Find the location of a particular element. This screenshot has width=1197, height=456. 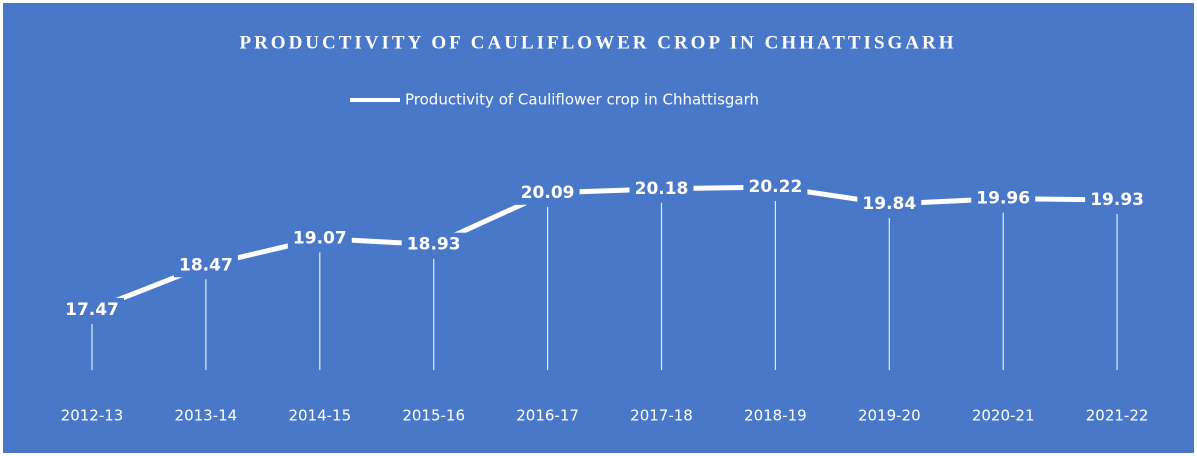

data-label: 17.47 is located at coordinates (92, 310).